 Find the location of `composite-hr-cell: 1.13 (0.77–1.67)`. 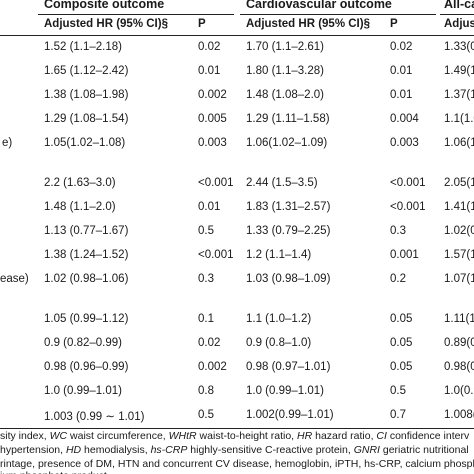

composite-hr-cell: 1.13 (0.77–1.67) is located at coordinates (86, 231).